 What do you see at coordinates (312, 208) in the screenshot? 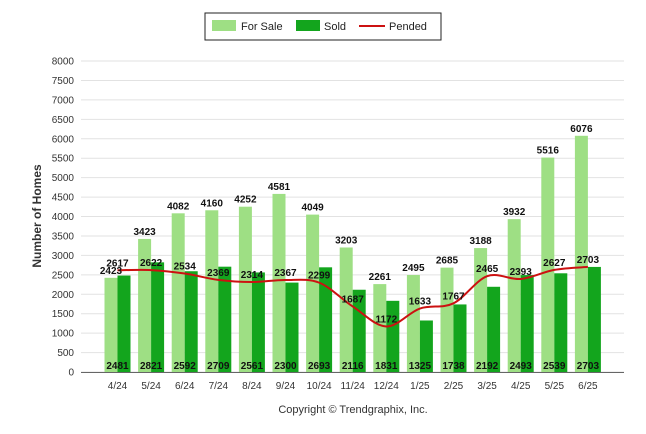
I see `for-sale-value-label: 4049` at bounding box center [312, 208].